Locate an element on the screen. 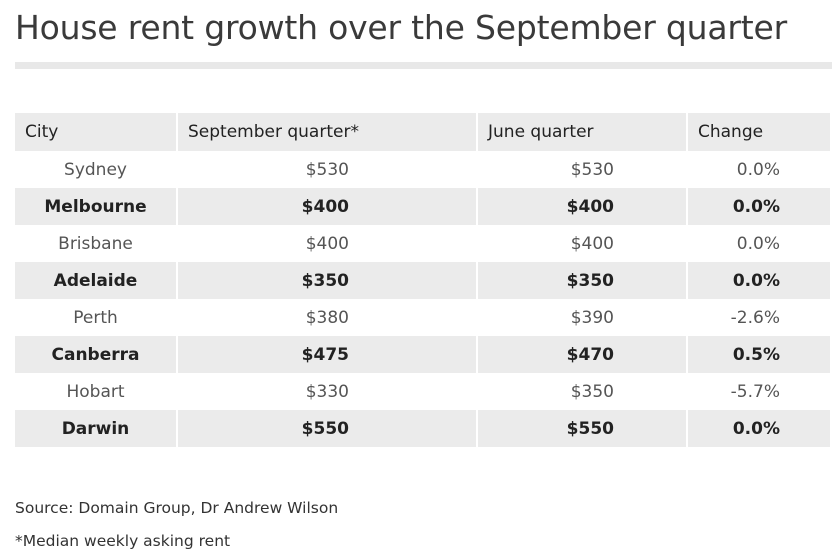 The height and width of the screenshot is (556, 840). table-row: Adelaide $350 $350 0.0% is located at coordinates (422, 280).